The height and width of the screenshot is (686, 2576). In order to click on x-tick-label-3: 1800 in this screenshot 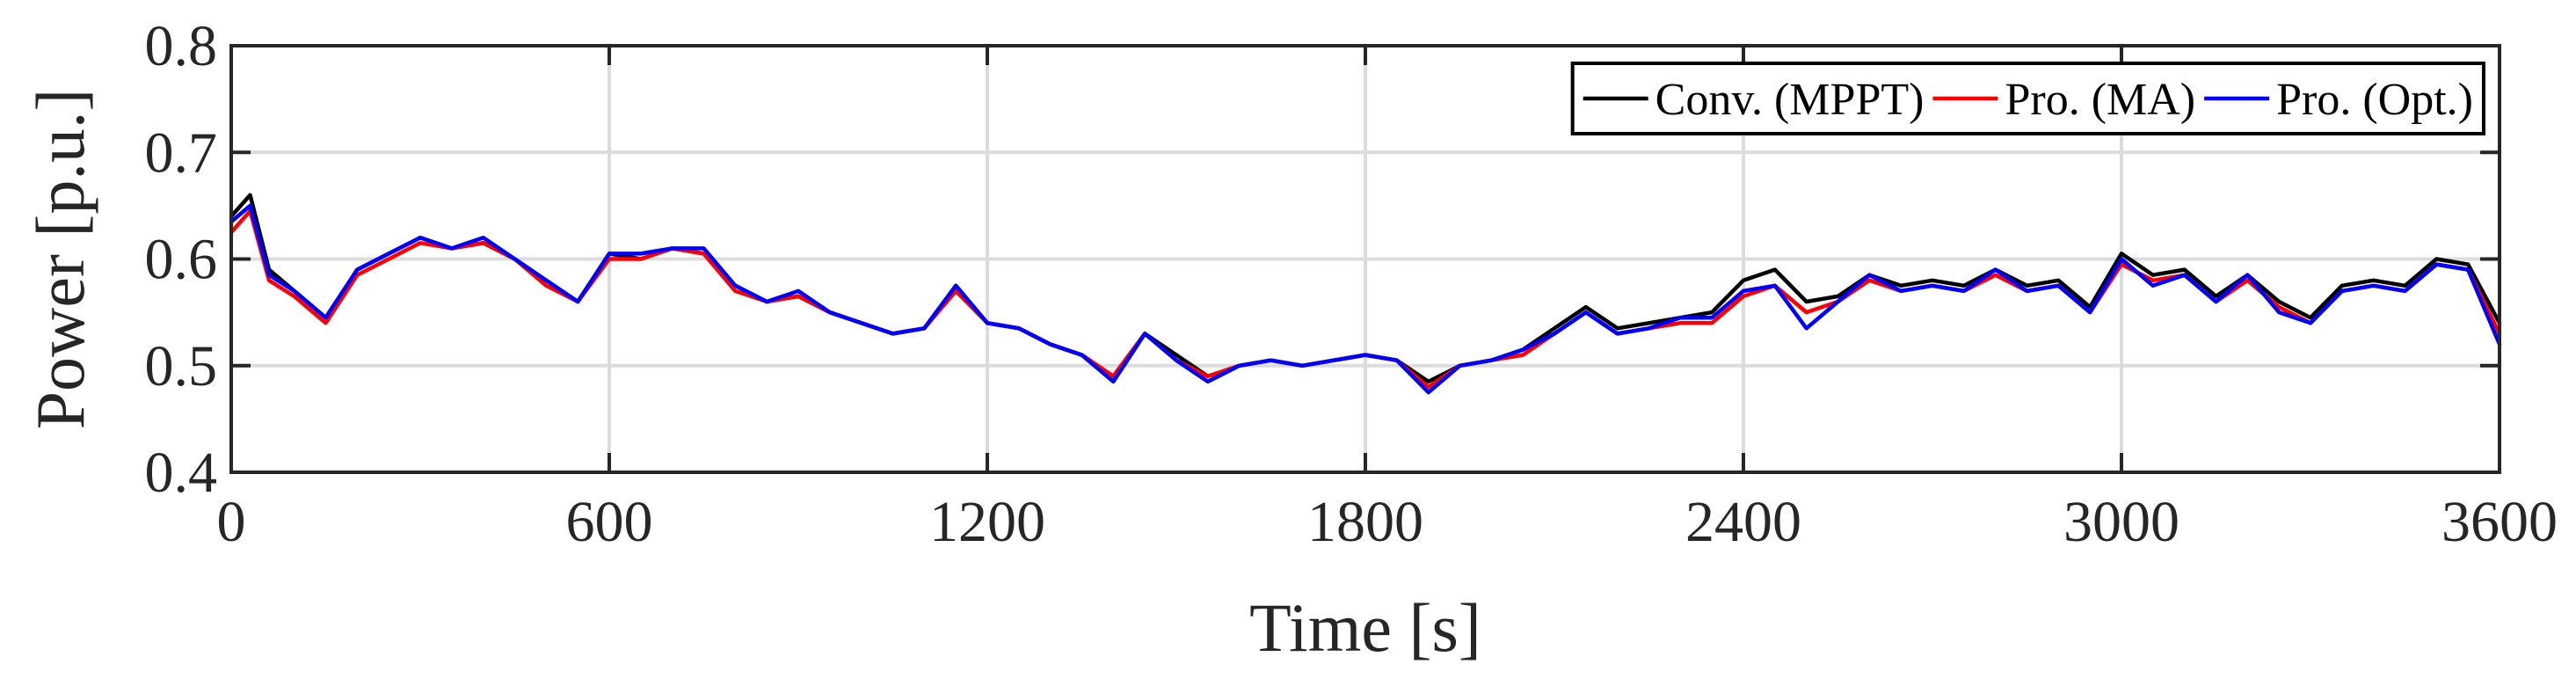, I will do `click(1365, 522)`.